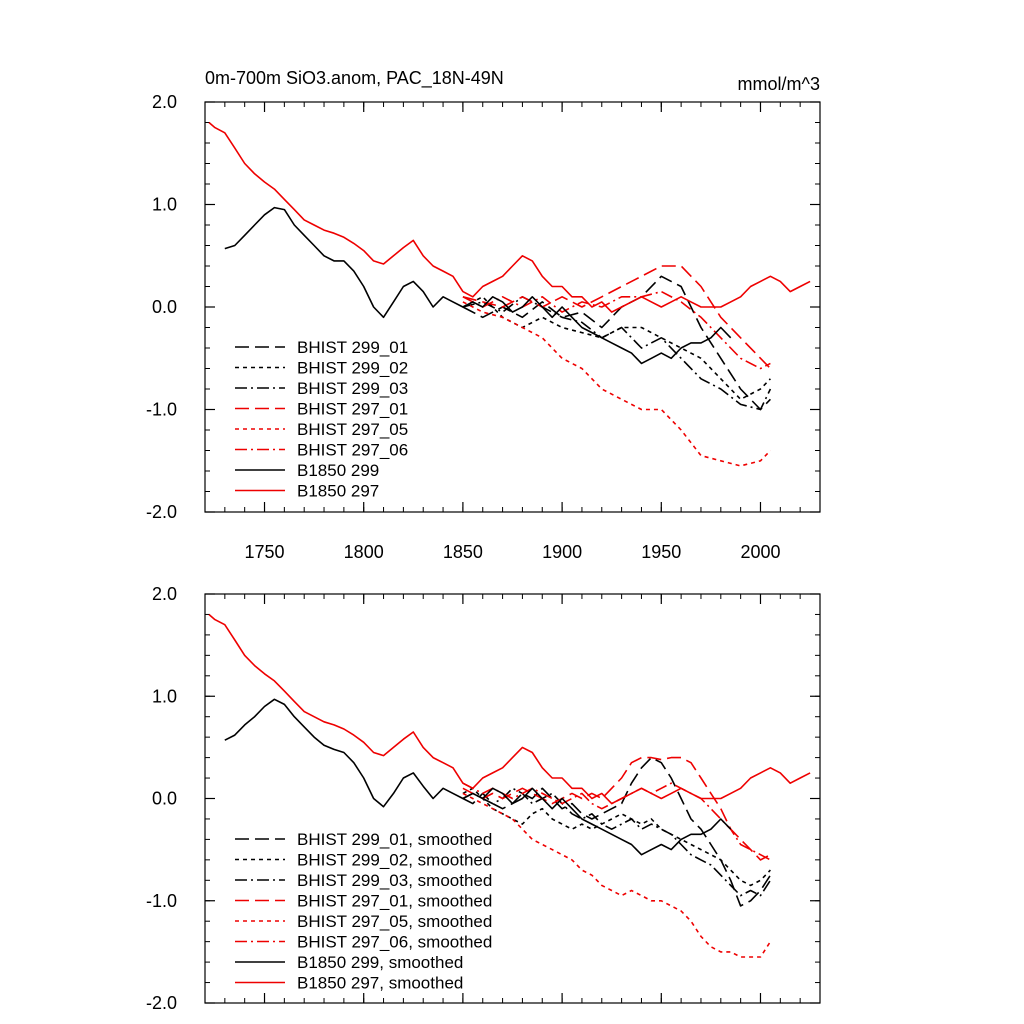 The image size is (1024, 1024). Describe the element at coordinates (394, 942) in the screenshot. I see `legend-label: BHIST 297_06, smoothed` at that location.